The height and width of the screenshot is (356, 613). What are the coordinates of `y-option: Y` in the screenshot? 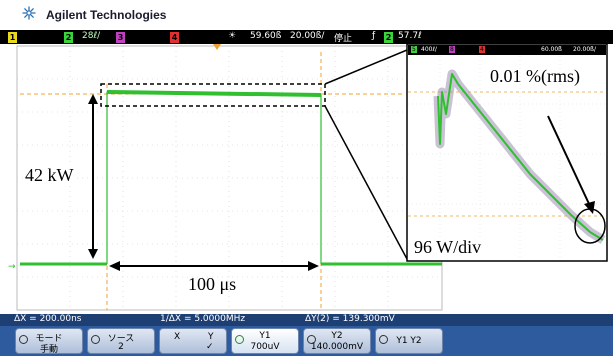 It's located at (211, 337).